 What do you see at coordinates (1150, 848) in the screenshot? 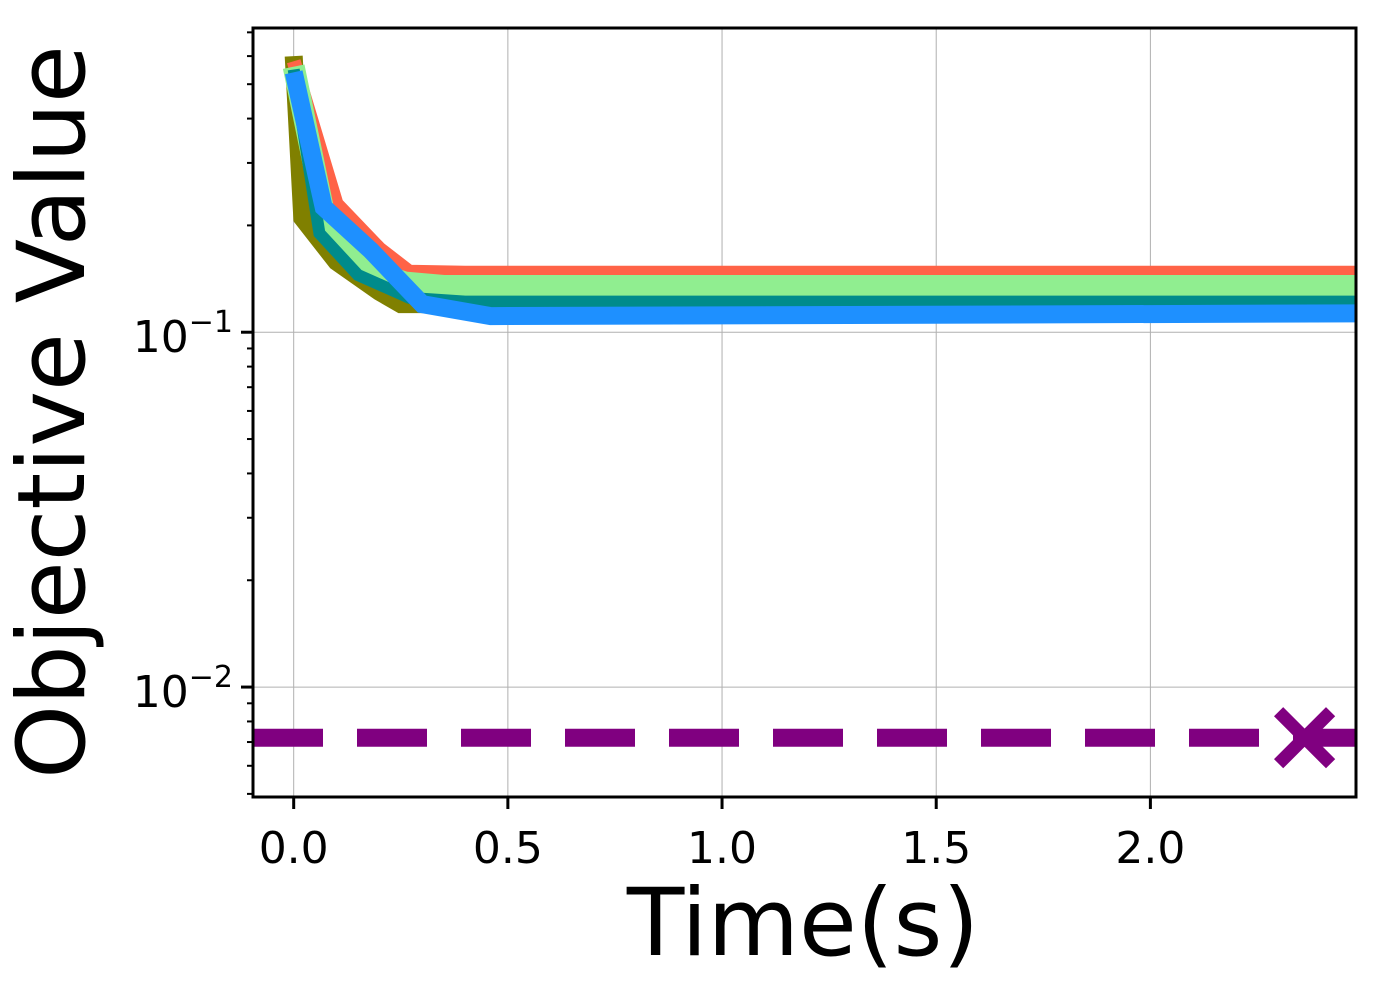
I see `x-tick-label: 2.0` at bounding box center [1150, 848].